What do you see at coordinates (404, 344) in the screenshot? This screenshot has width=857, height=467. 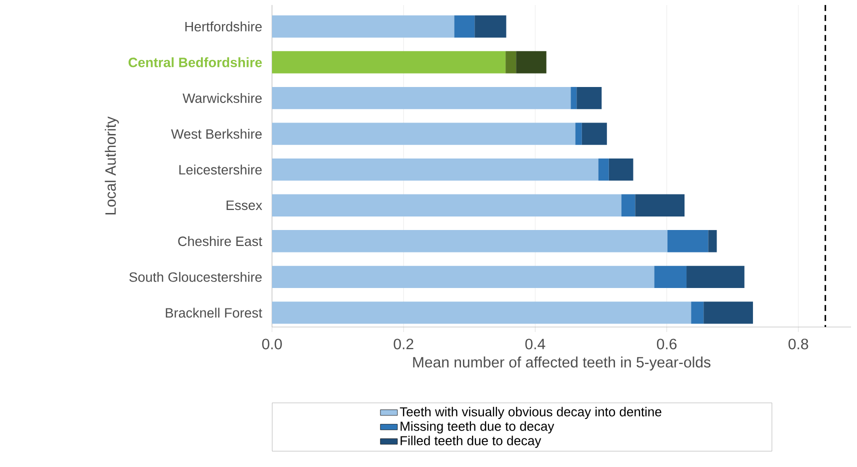 I see `x-tick-label: 0.2` at bounding box center [404, 344].